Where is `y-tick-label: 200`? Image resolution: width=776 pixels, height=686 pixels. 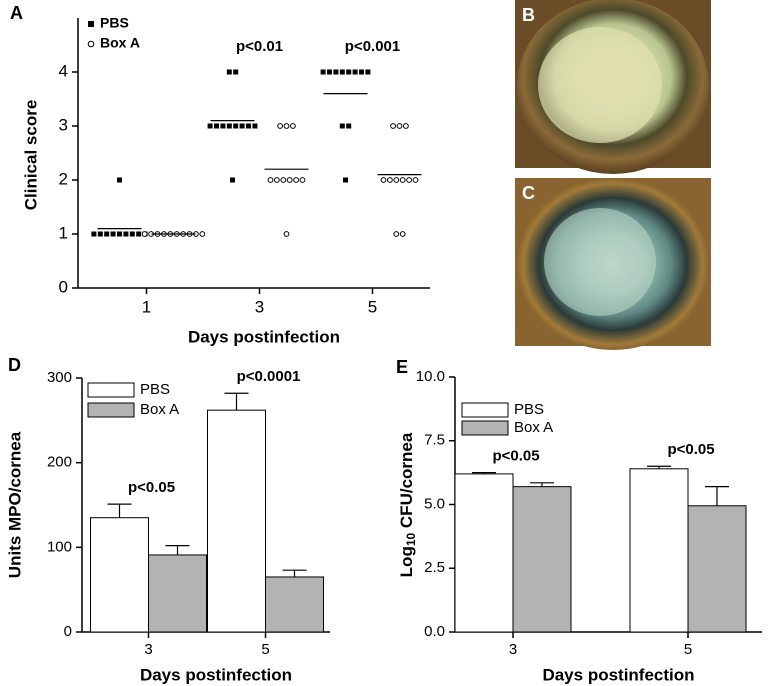
y-tick-label: 200 is located at coordinates (59, 462).